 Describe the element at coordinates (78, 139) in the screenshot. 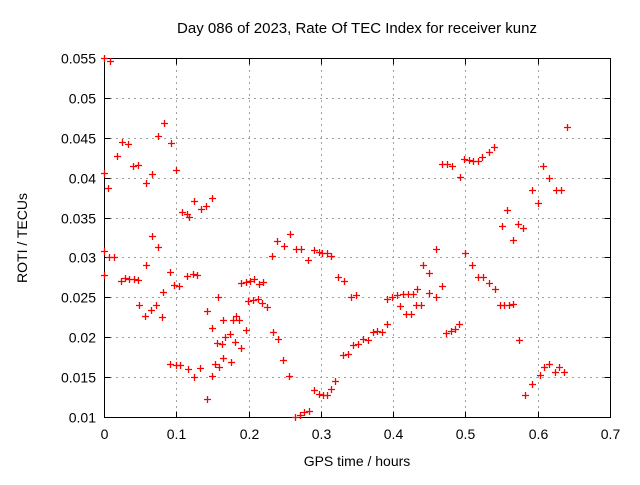

I see `y-tick-label: 0.045` at that location.